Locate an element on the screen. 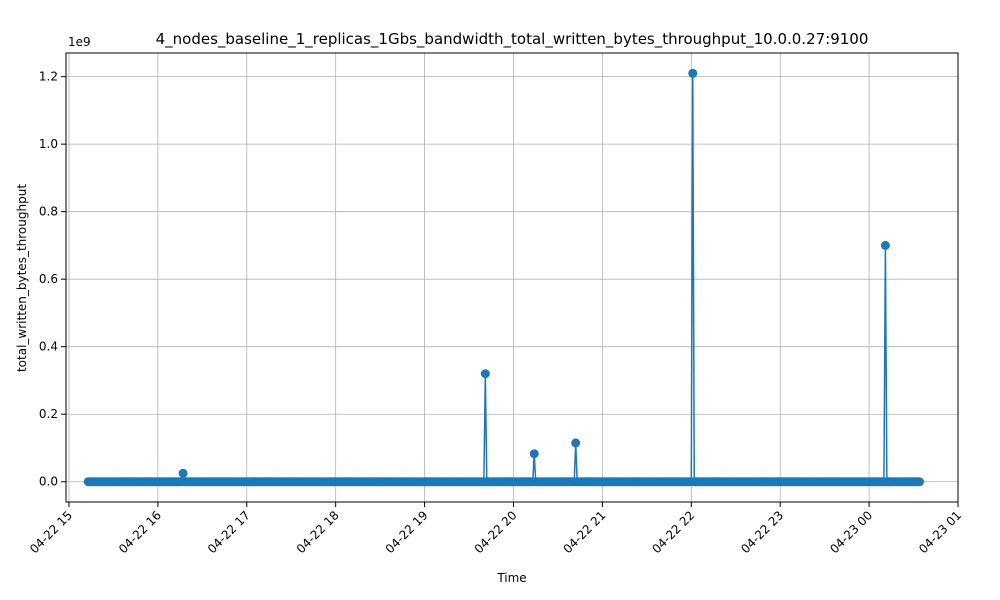  y-offset-label: 1e9 is located at coordinates (79, 42).